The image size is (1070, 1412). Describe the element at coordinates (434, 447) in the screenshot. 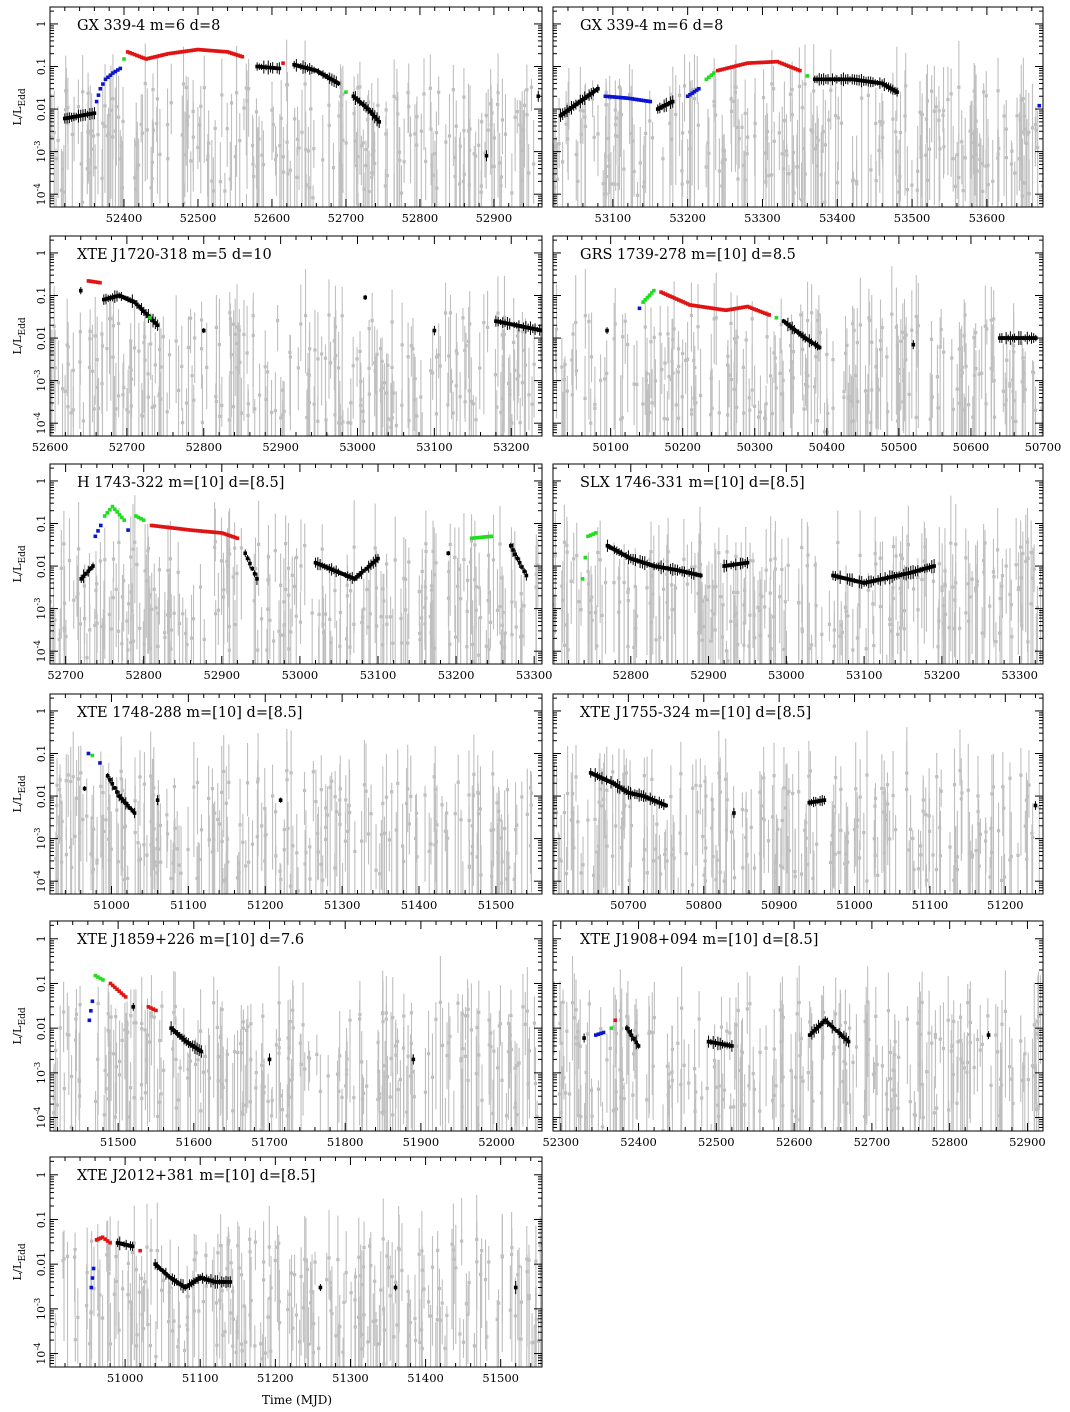

I see `x-tick-label: 53100` at that location.